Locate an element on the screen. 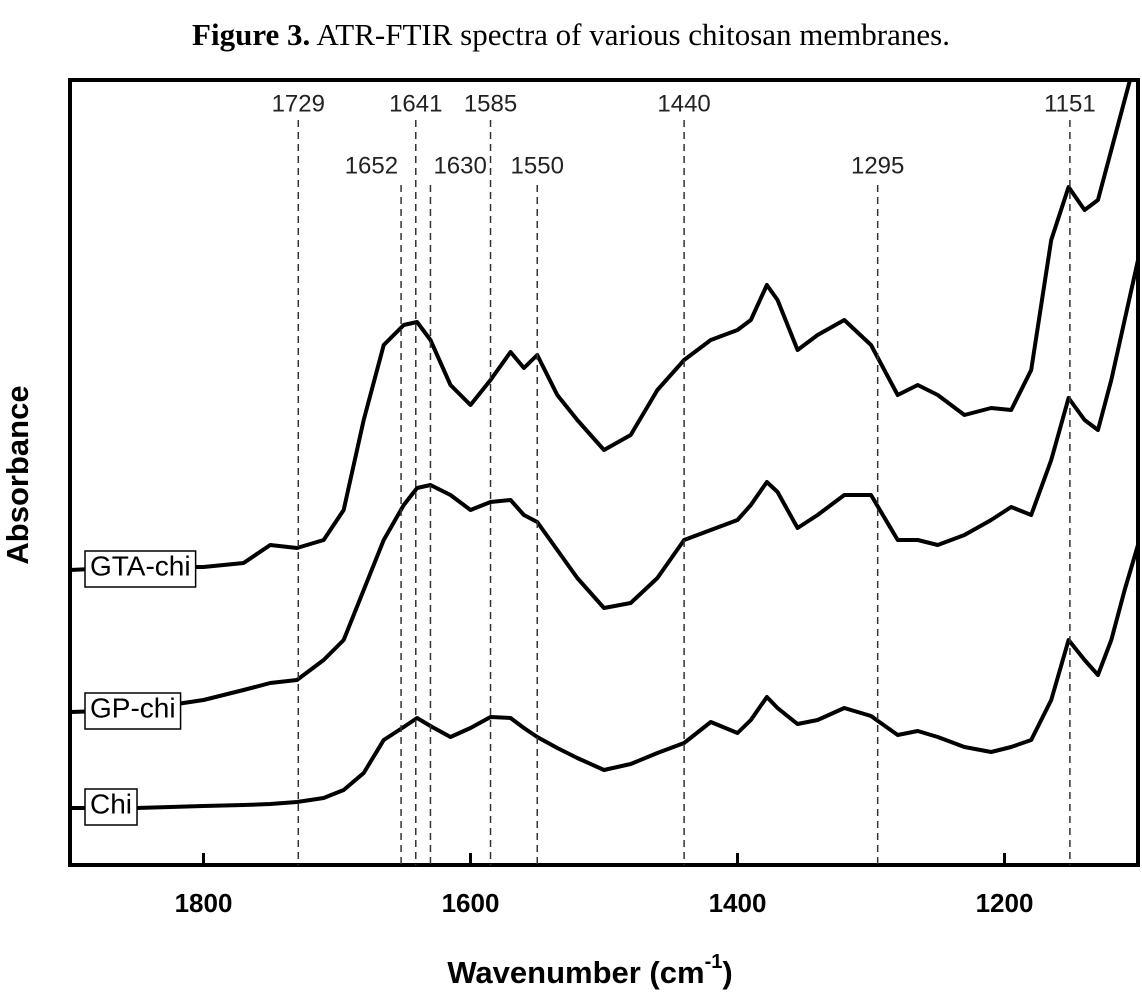 The height and width of the screenshot is (1000, 1142). annotation-label: 1630 is located at coordinates (459, 165).